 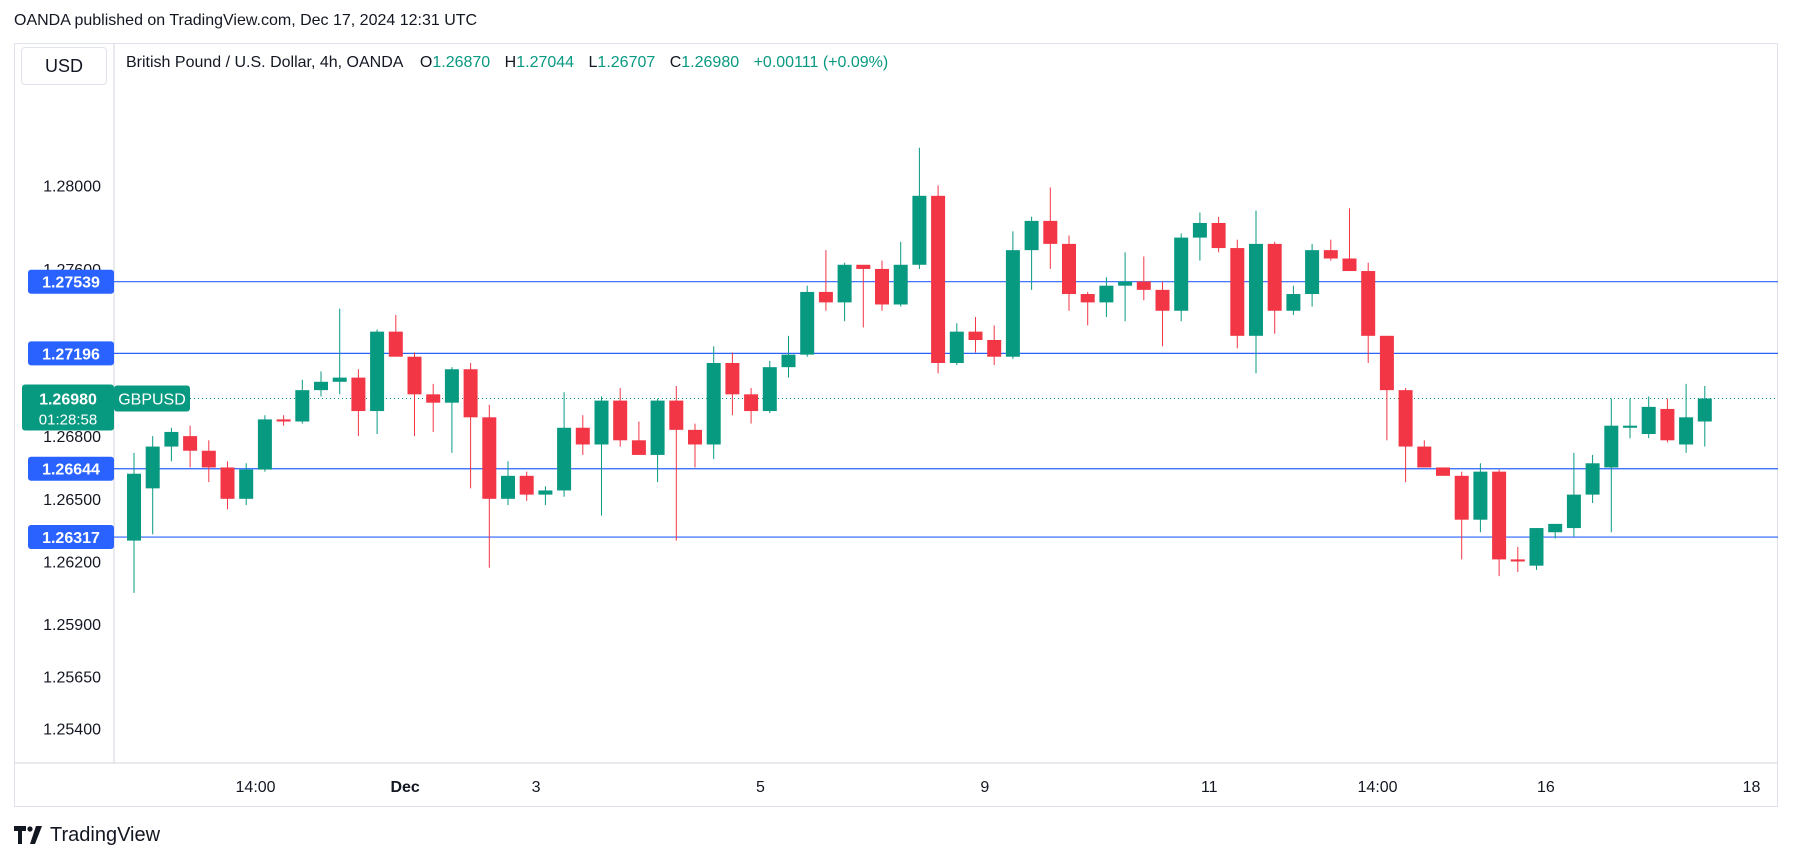 What do you see at coordinates (64, 66) in the screenshot?
I see `currency-button: USD` at bounding box center [64, 66].